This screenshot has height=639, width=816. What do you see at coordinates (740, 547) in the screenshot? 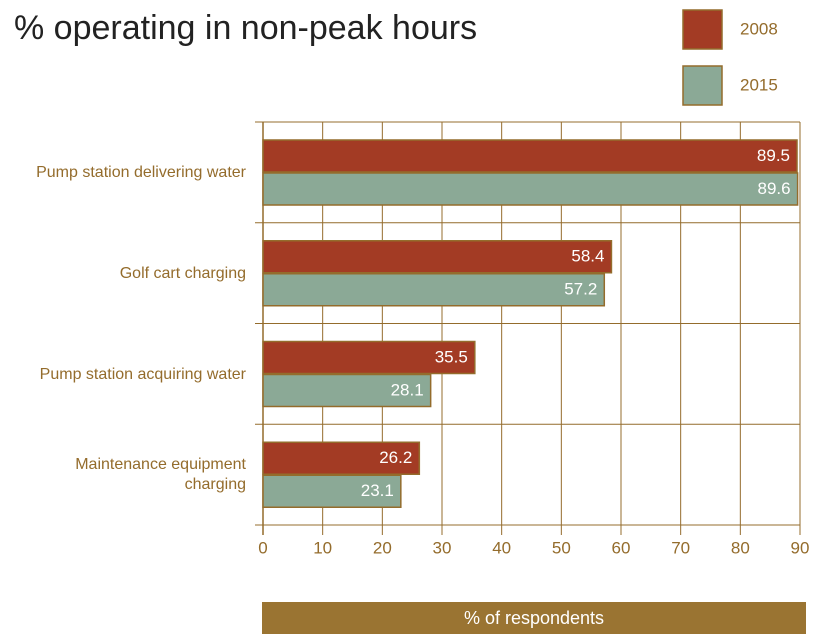
I see `x-tick-label: 80` at bounding box center [740, 547].